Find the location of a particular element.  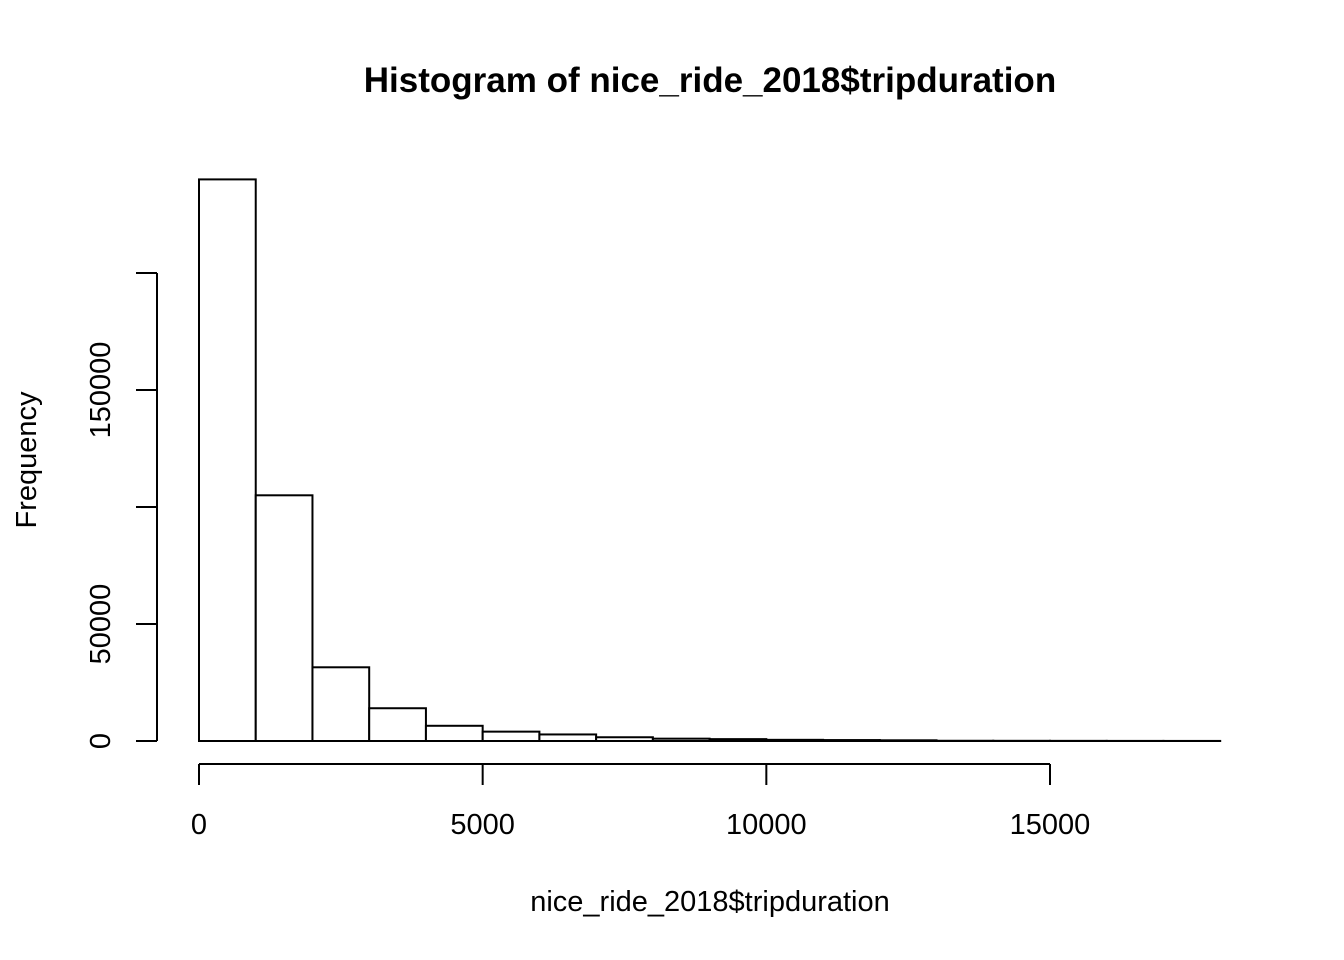

x-axis-label: nice_ride_2018$tripduration is located at coordinates (710, 902).